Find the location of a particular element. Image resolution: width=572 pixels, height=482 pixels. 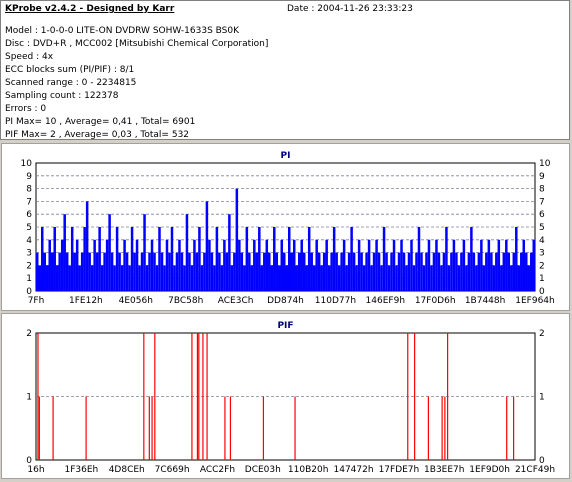

info-errors: Errors : 0 is located at coordinates (26, 109).